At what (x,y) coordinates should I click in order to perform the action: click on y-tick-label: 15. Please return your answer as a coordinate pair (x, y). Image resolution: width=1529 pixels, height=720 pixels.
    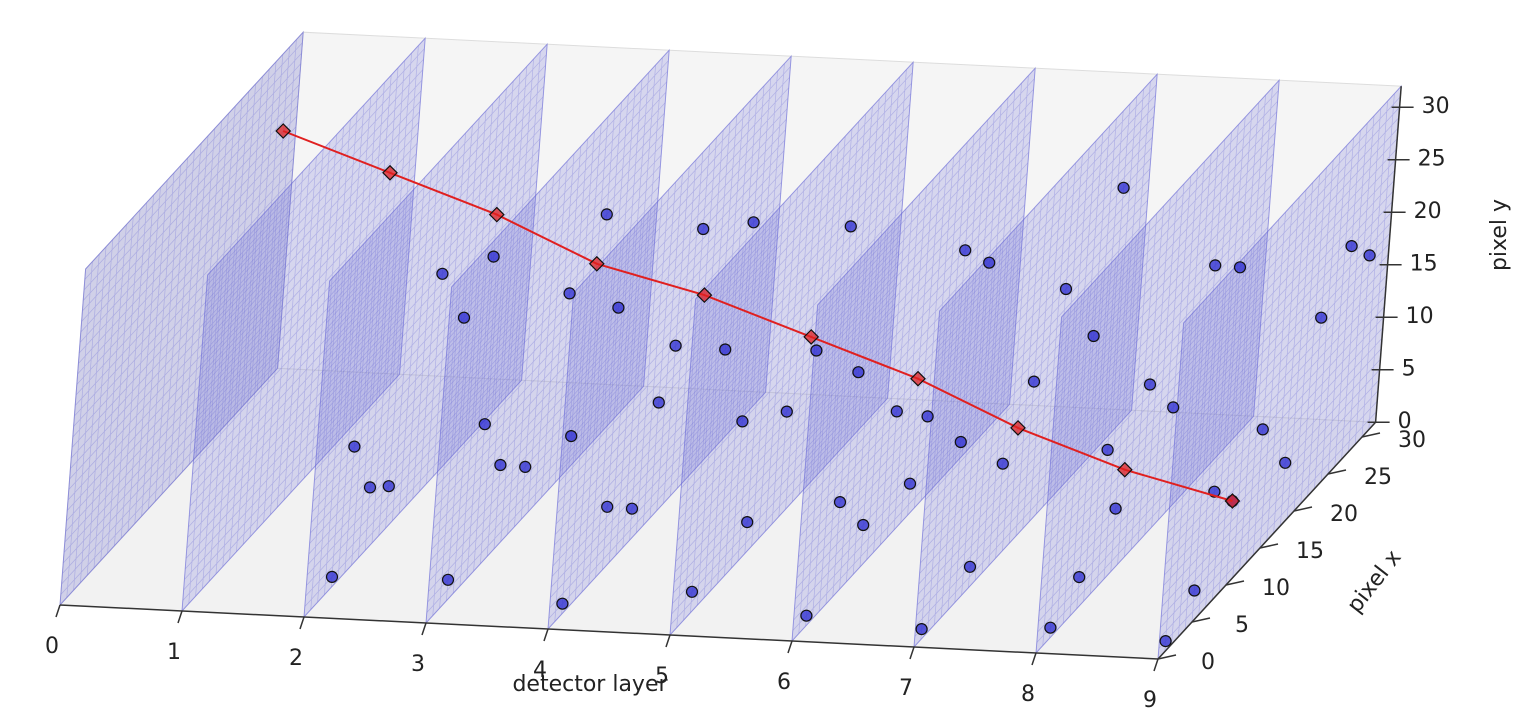
    Looking at the image, I should click on (1310, 551).